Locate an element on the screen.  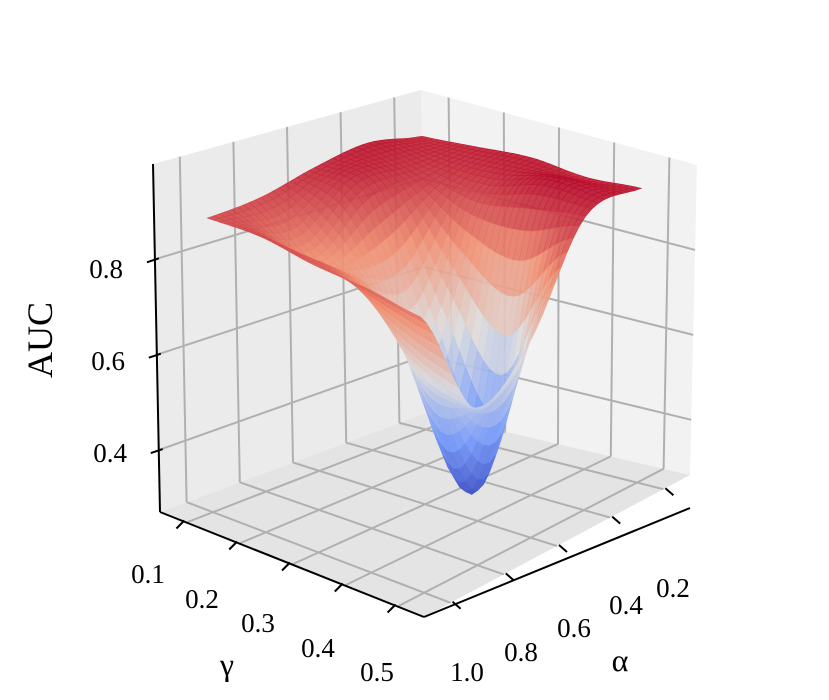
gamma-axis-title: γ is located at coordinates (226, 664).